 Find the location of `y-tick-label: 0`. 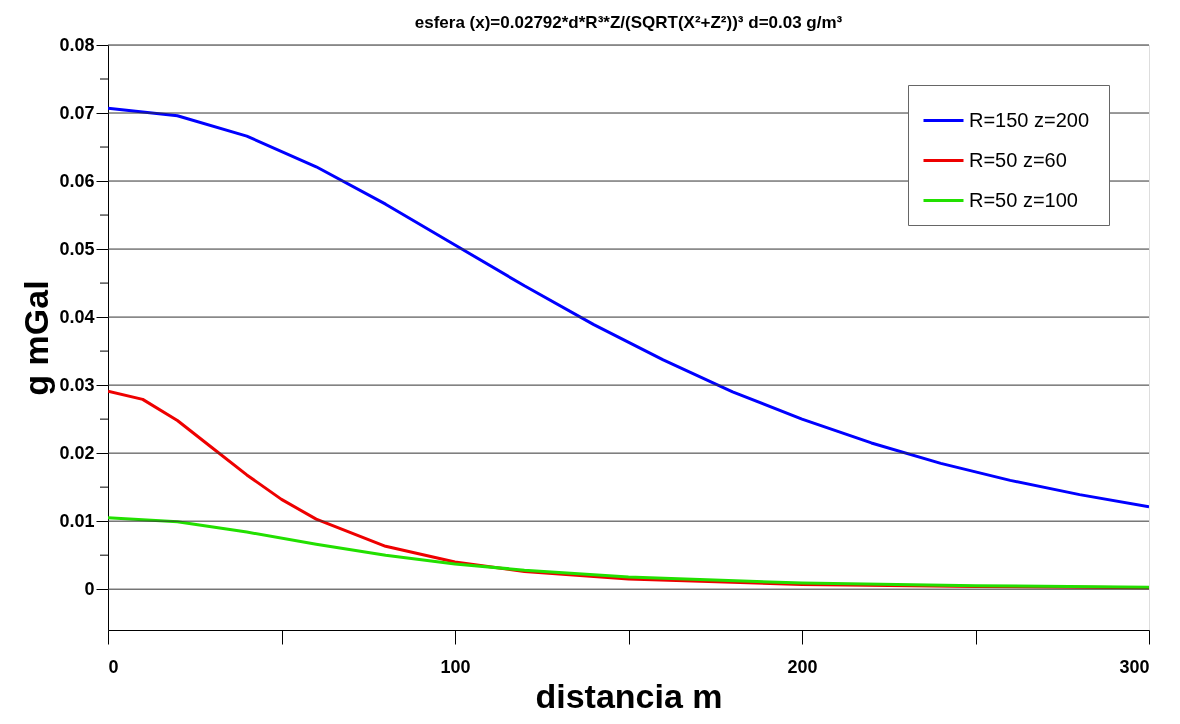

y-tick-label: 0 is located at coordinates (89, 588).